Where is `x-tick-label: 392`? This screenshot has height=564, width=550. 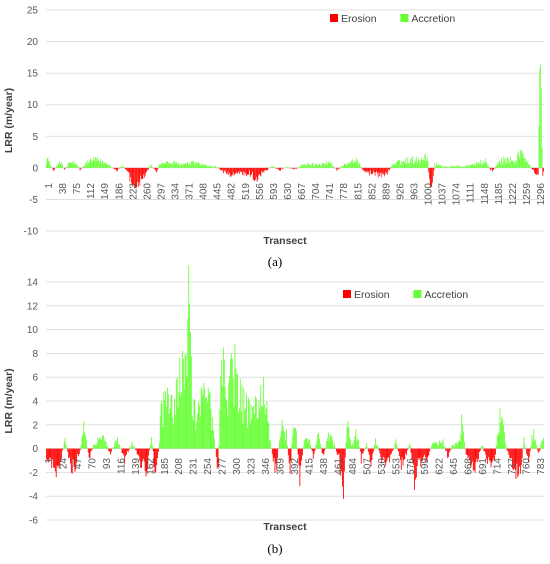 x-tick-label: 392 is located at coordinates (295, 466).